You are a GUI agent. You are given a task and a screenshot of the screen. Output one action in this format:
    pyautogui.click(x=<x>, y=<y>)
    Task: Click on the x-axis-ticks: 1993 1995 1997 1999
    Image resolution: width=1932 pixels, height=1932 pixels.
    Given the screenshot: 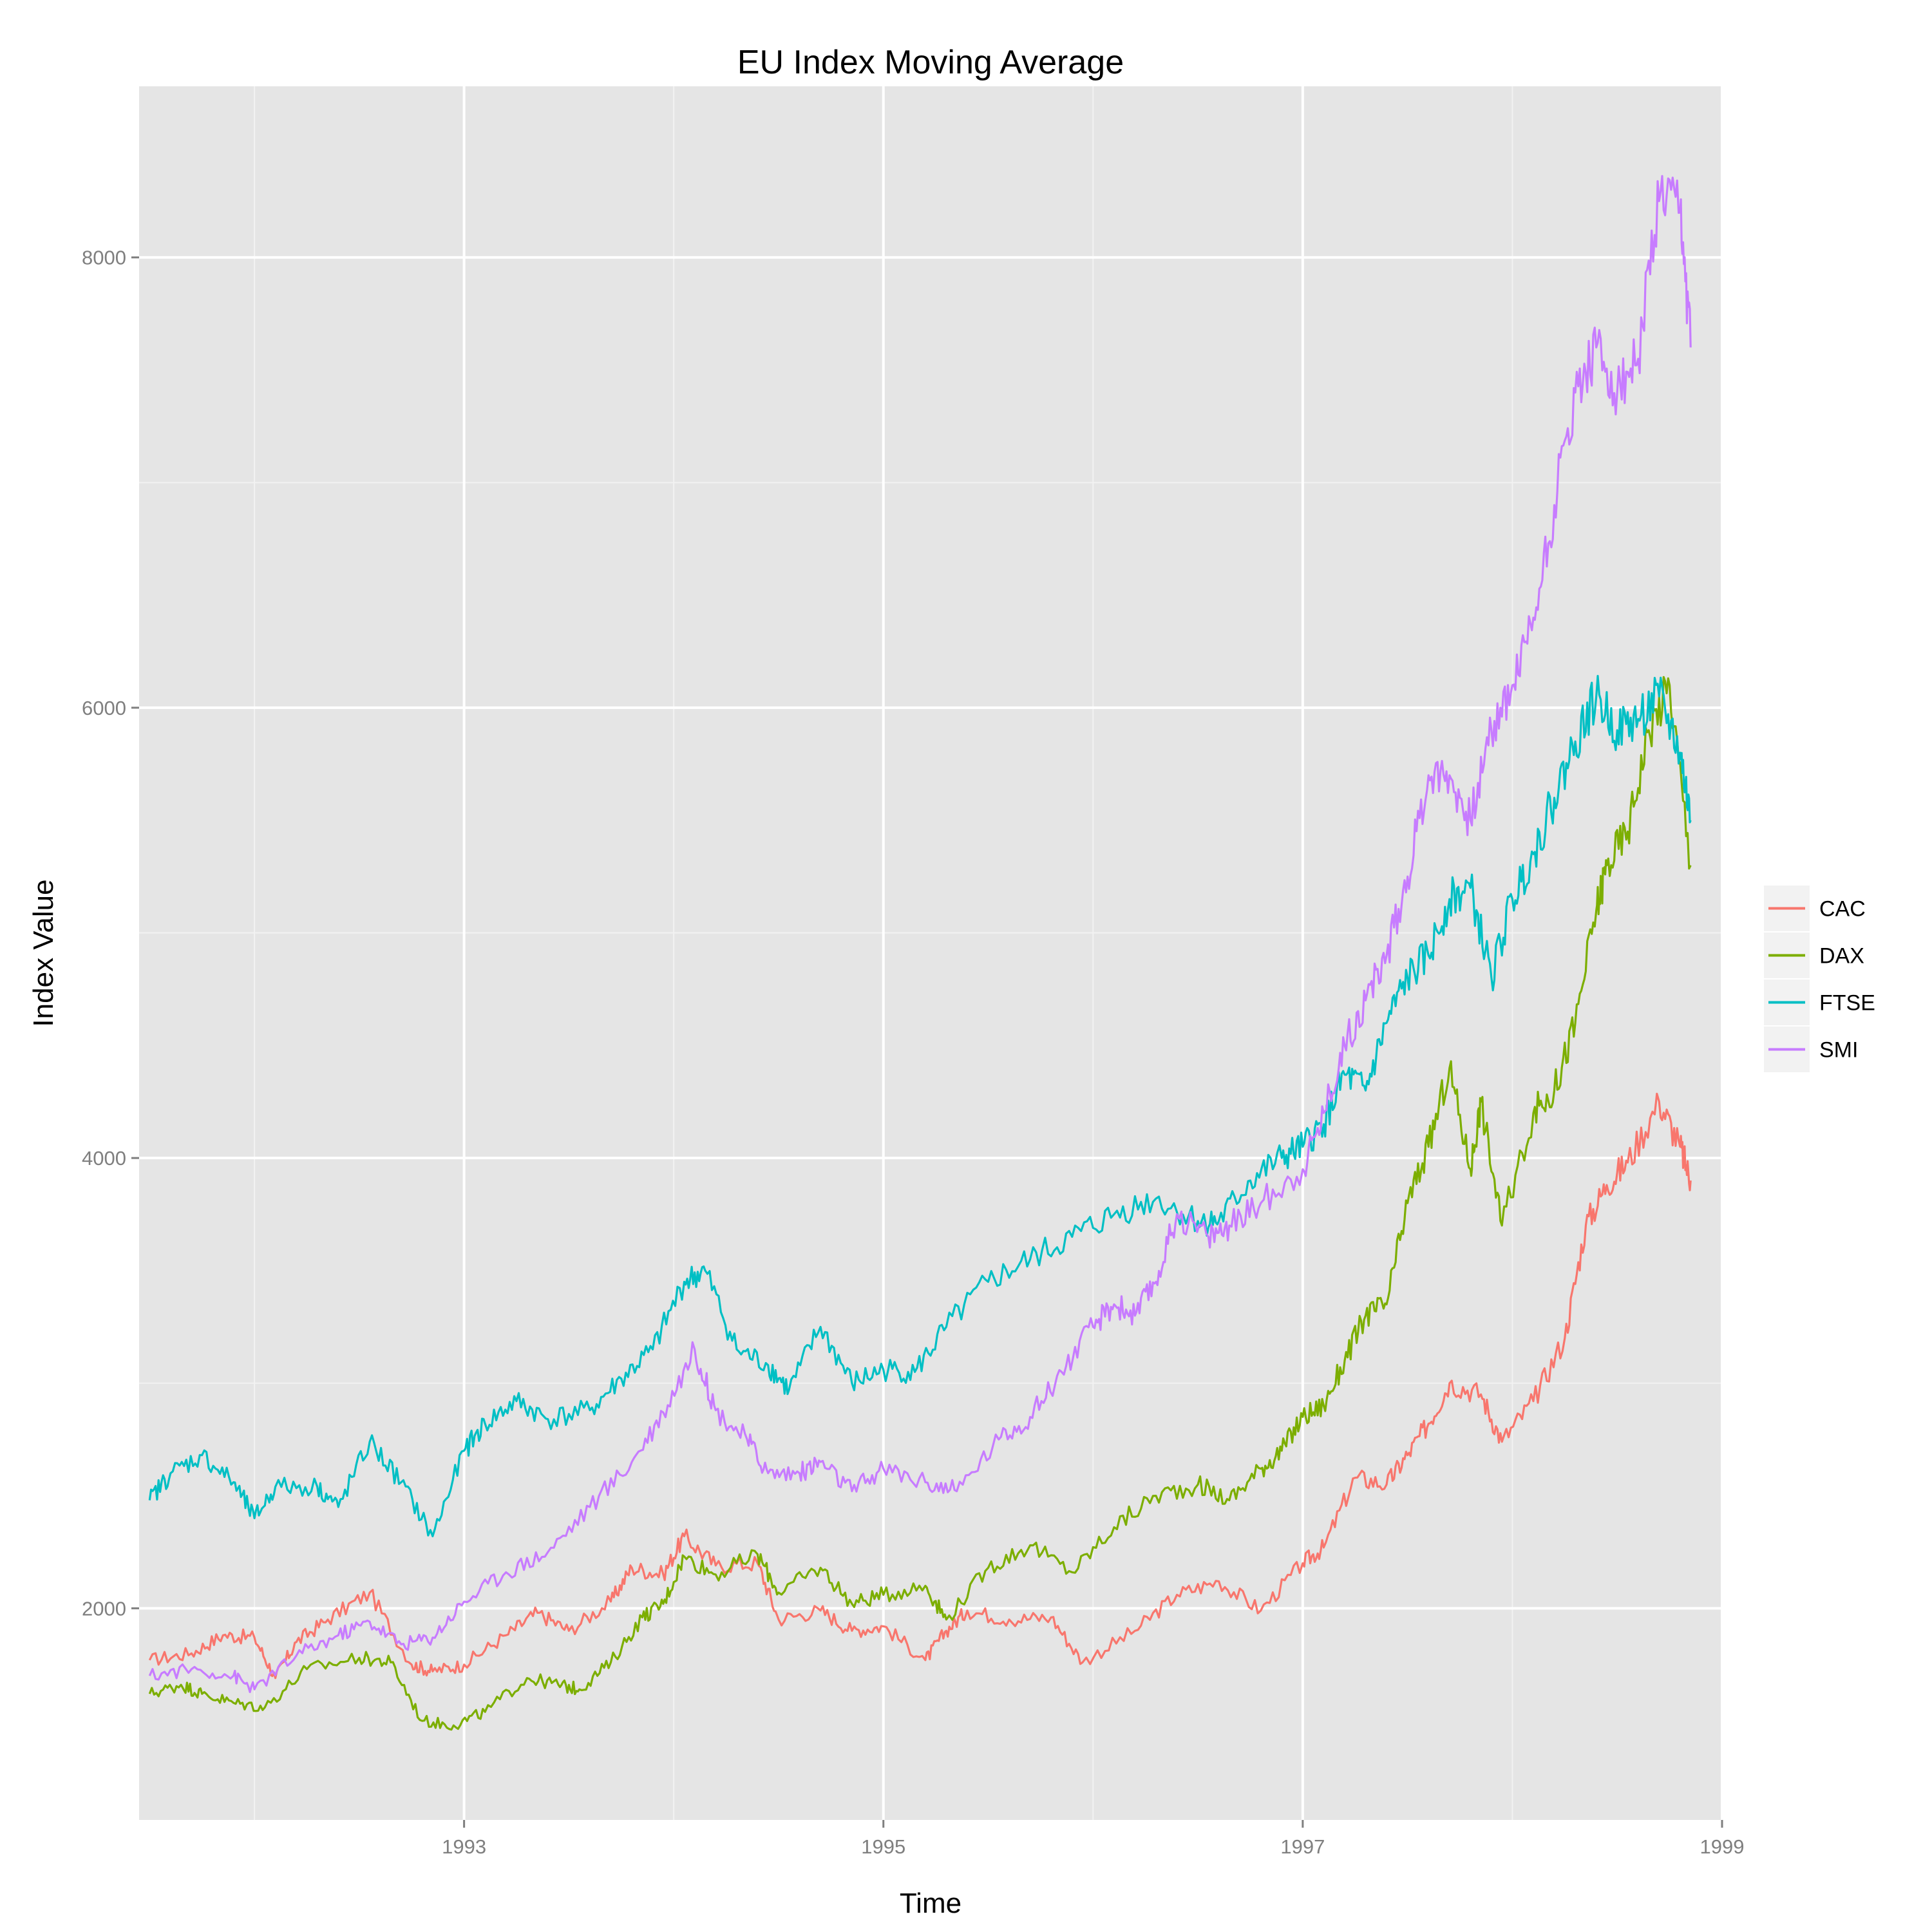 What is the action you would take?
    pyautogui.click(x=1093, y=1839)
    